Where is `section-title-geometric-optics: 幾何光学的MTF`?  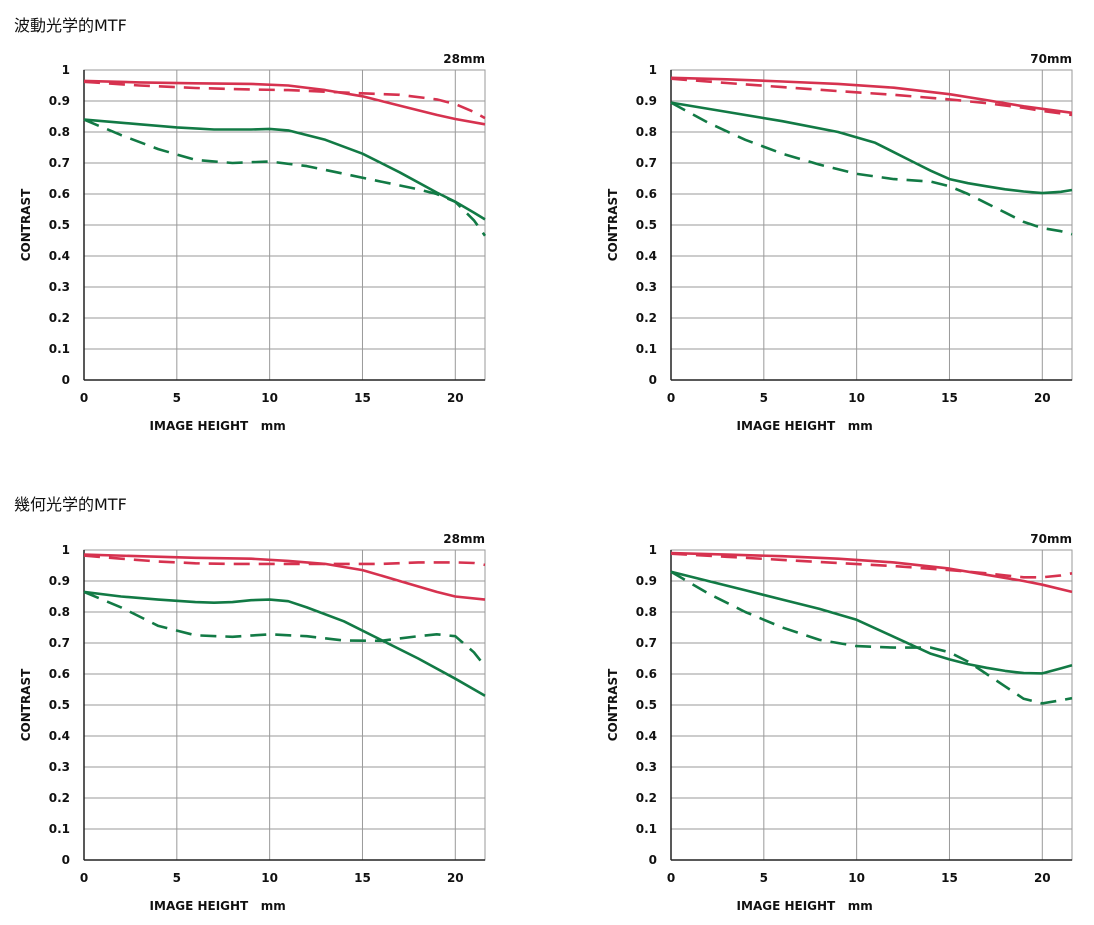
section-title-geometric-optics: 幾何光学的MTF is located at coordinates (70, 504).